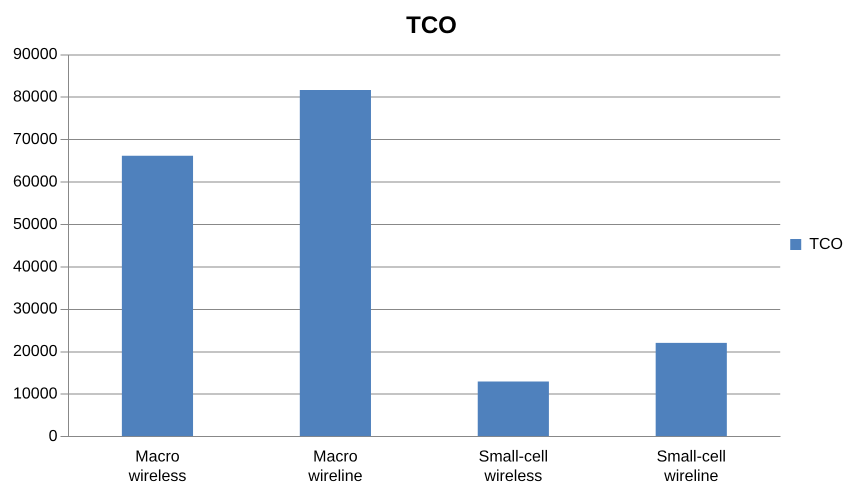 The height and width of the screenshot is (489, 863). What do you see at coordinates (691, 466) in the screenshot?
I see `x-tick-label: Small-cell wireline` at bounding box center [691, 466].